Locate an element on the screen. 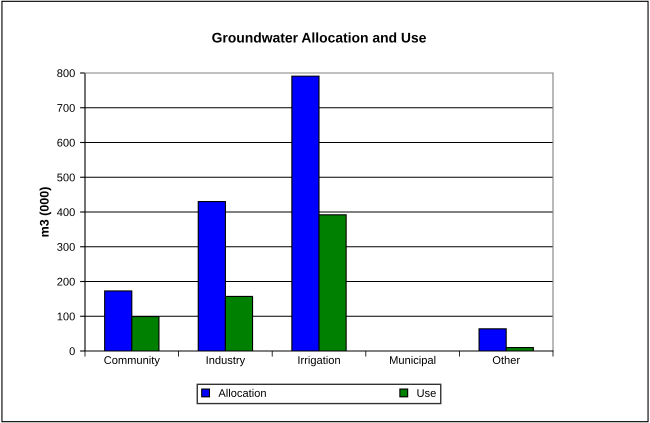 This screenshot has height=423, width=650. legend-label: Use is located at coordinates (426, 393).